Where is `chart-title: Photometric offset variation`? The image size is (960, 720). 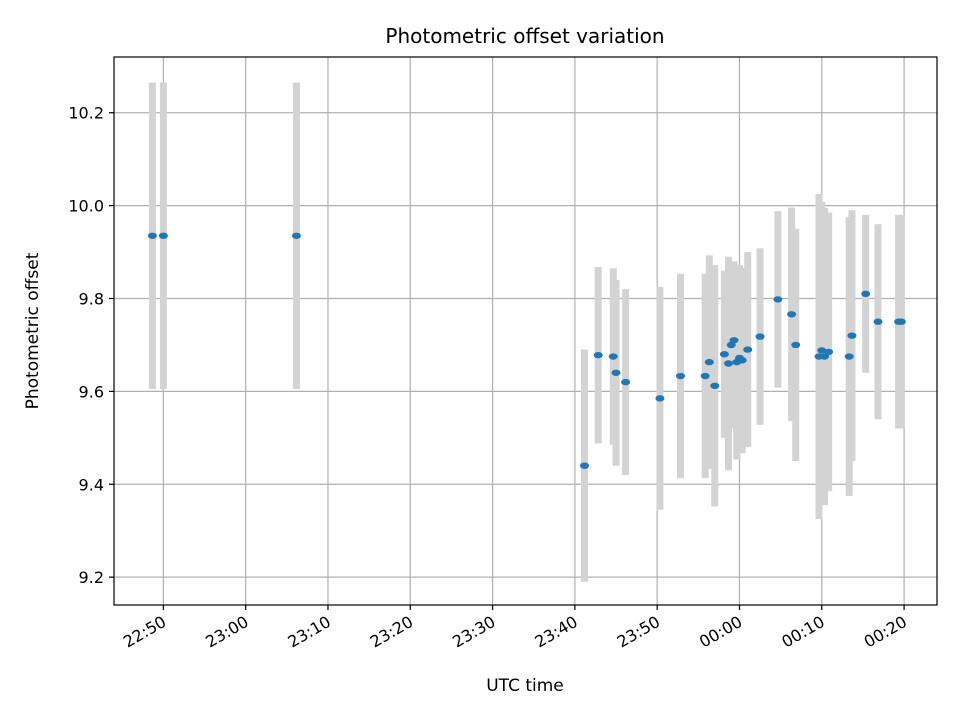
chart-title: Photometric offset variation is located at coordinates (524, 36).